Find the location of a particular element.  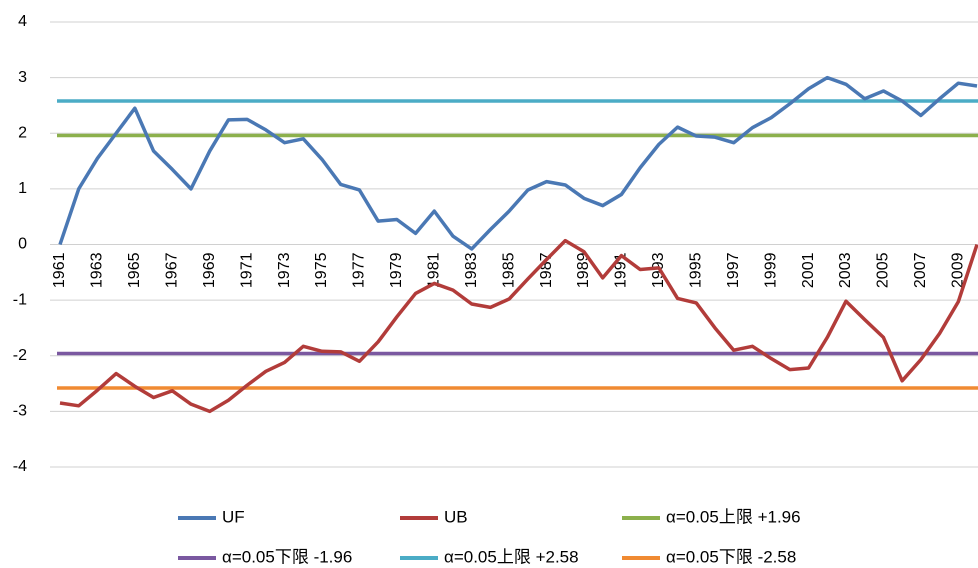

x-tick-label: 1983 is located at coordinates (471, 270).